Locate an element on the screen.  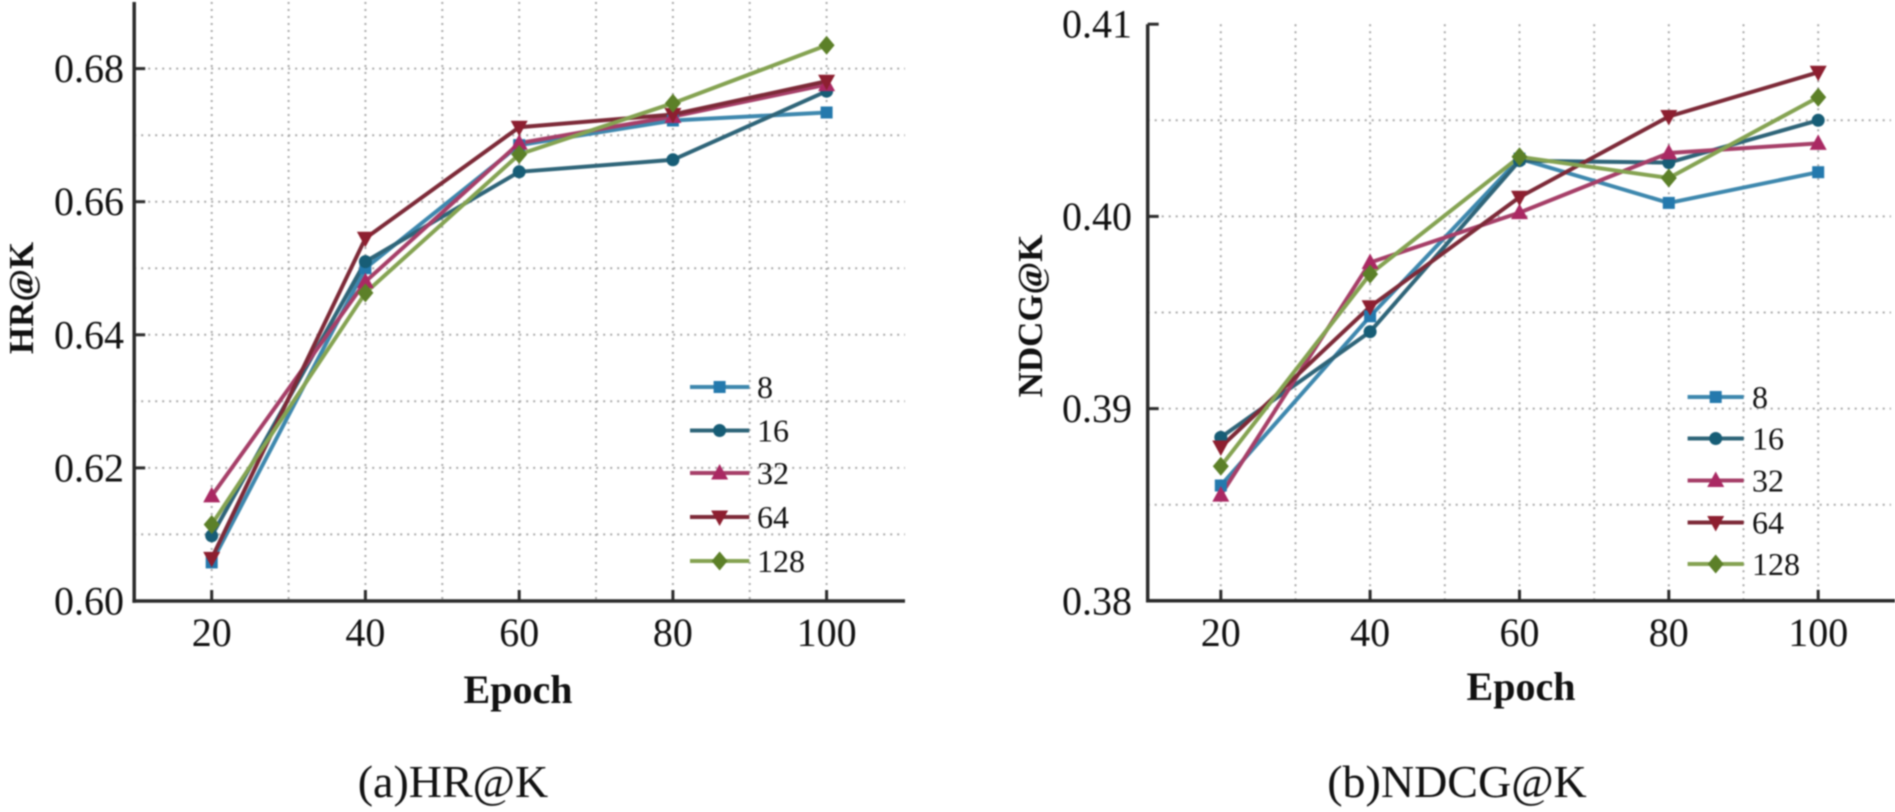
svg-text: (b)NDCG@K is located at coordinates (1457, 781).